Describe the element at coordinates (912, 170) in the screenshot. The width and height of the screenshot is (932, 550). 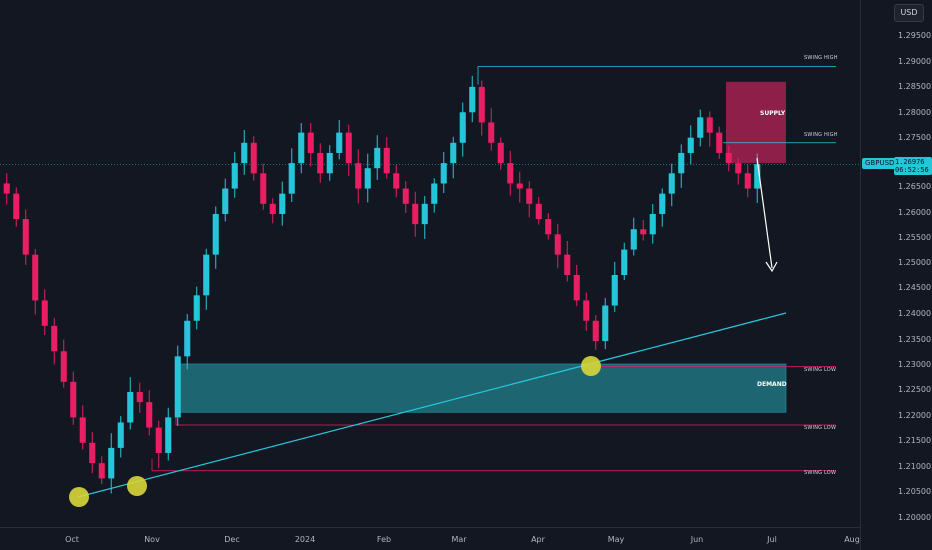
I see `bar-countdown: 06:52:56` at that location.